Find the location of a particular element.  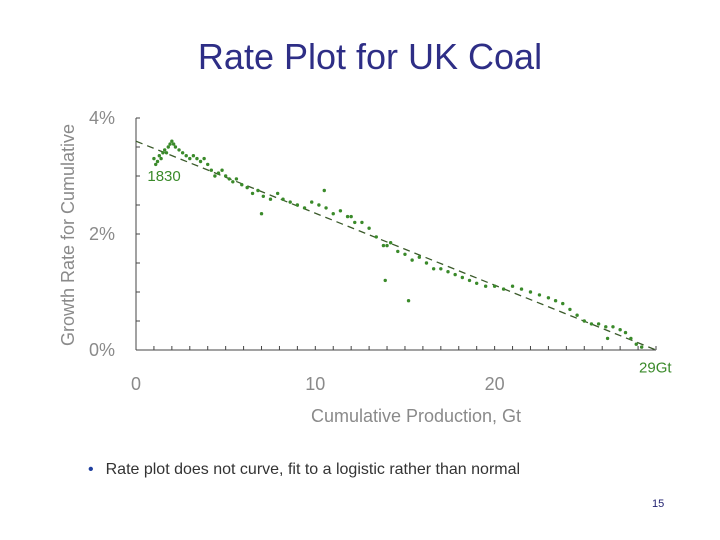

x-axis-title: Cumulative Production, Gt is located at coordinates (416, 416).